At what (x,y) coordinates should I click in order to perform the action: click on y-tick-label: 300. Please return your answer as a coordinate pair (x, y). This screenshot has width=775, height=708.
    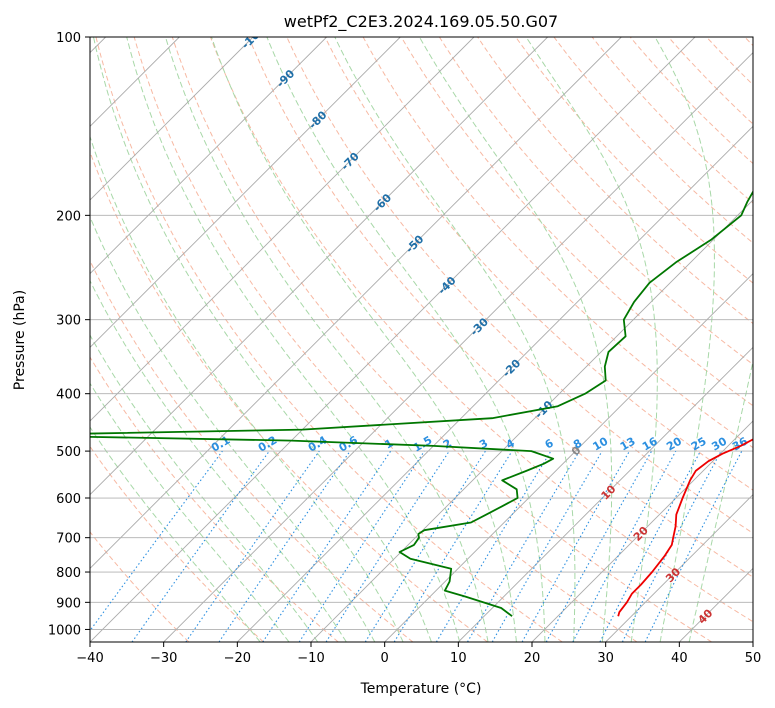
    Looking at the image, I should click on (68, 321).